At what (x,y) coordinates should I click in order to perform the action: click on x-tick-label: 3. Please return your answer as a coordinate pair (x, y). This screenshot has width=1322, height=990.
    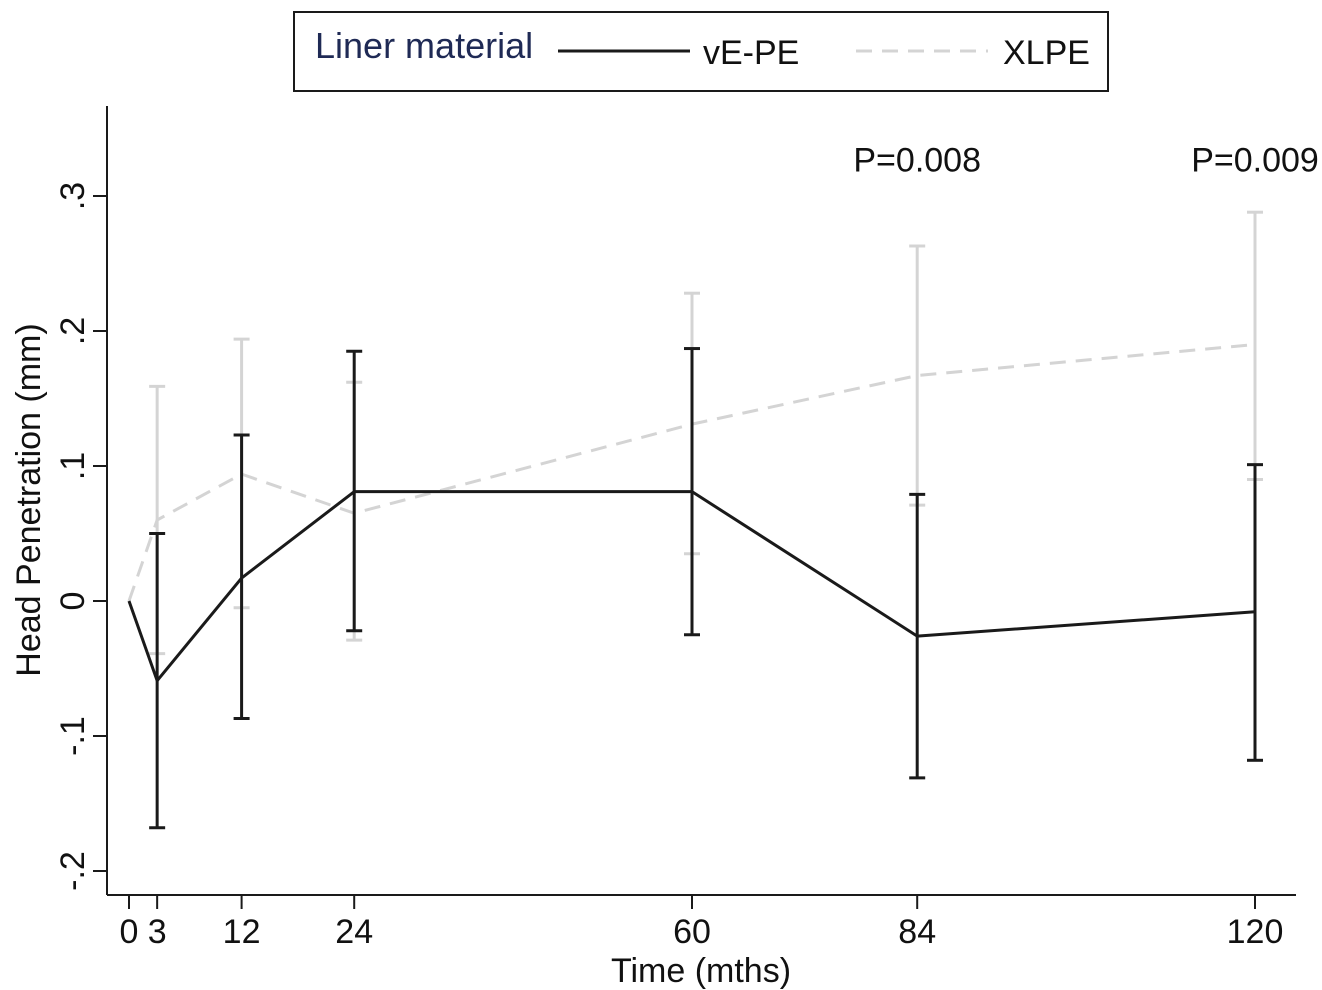
    Looking at the image, I should click on (157, 932).